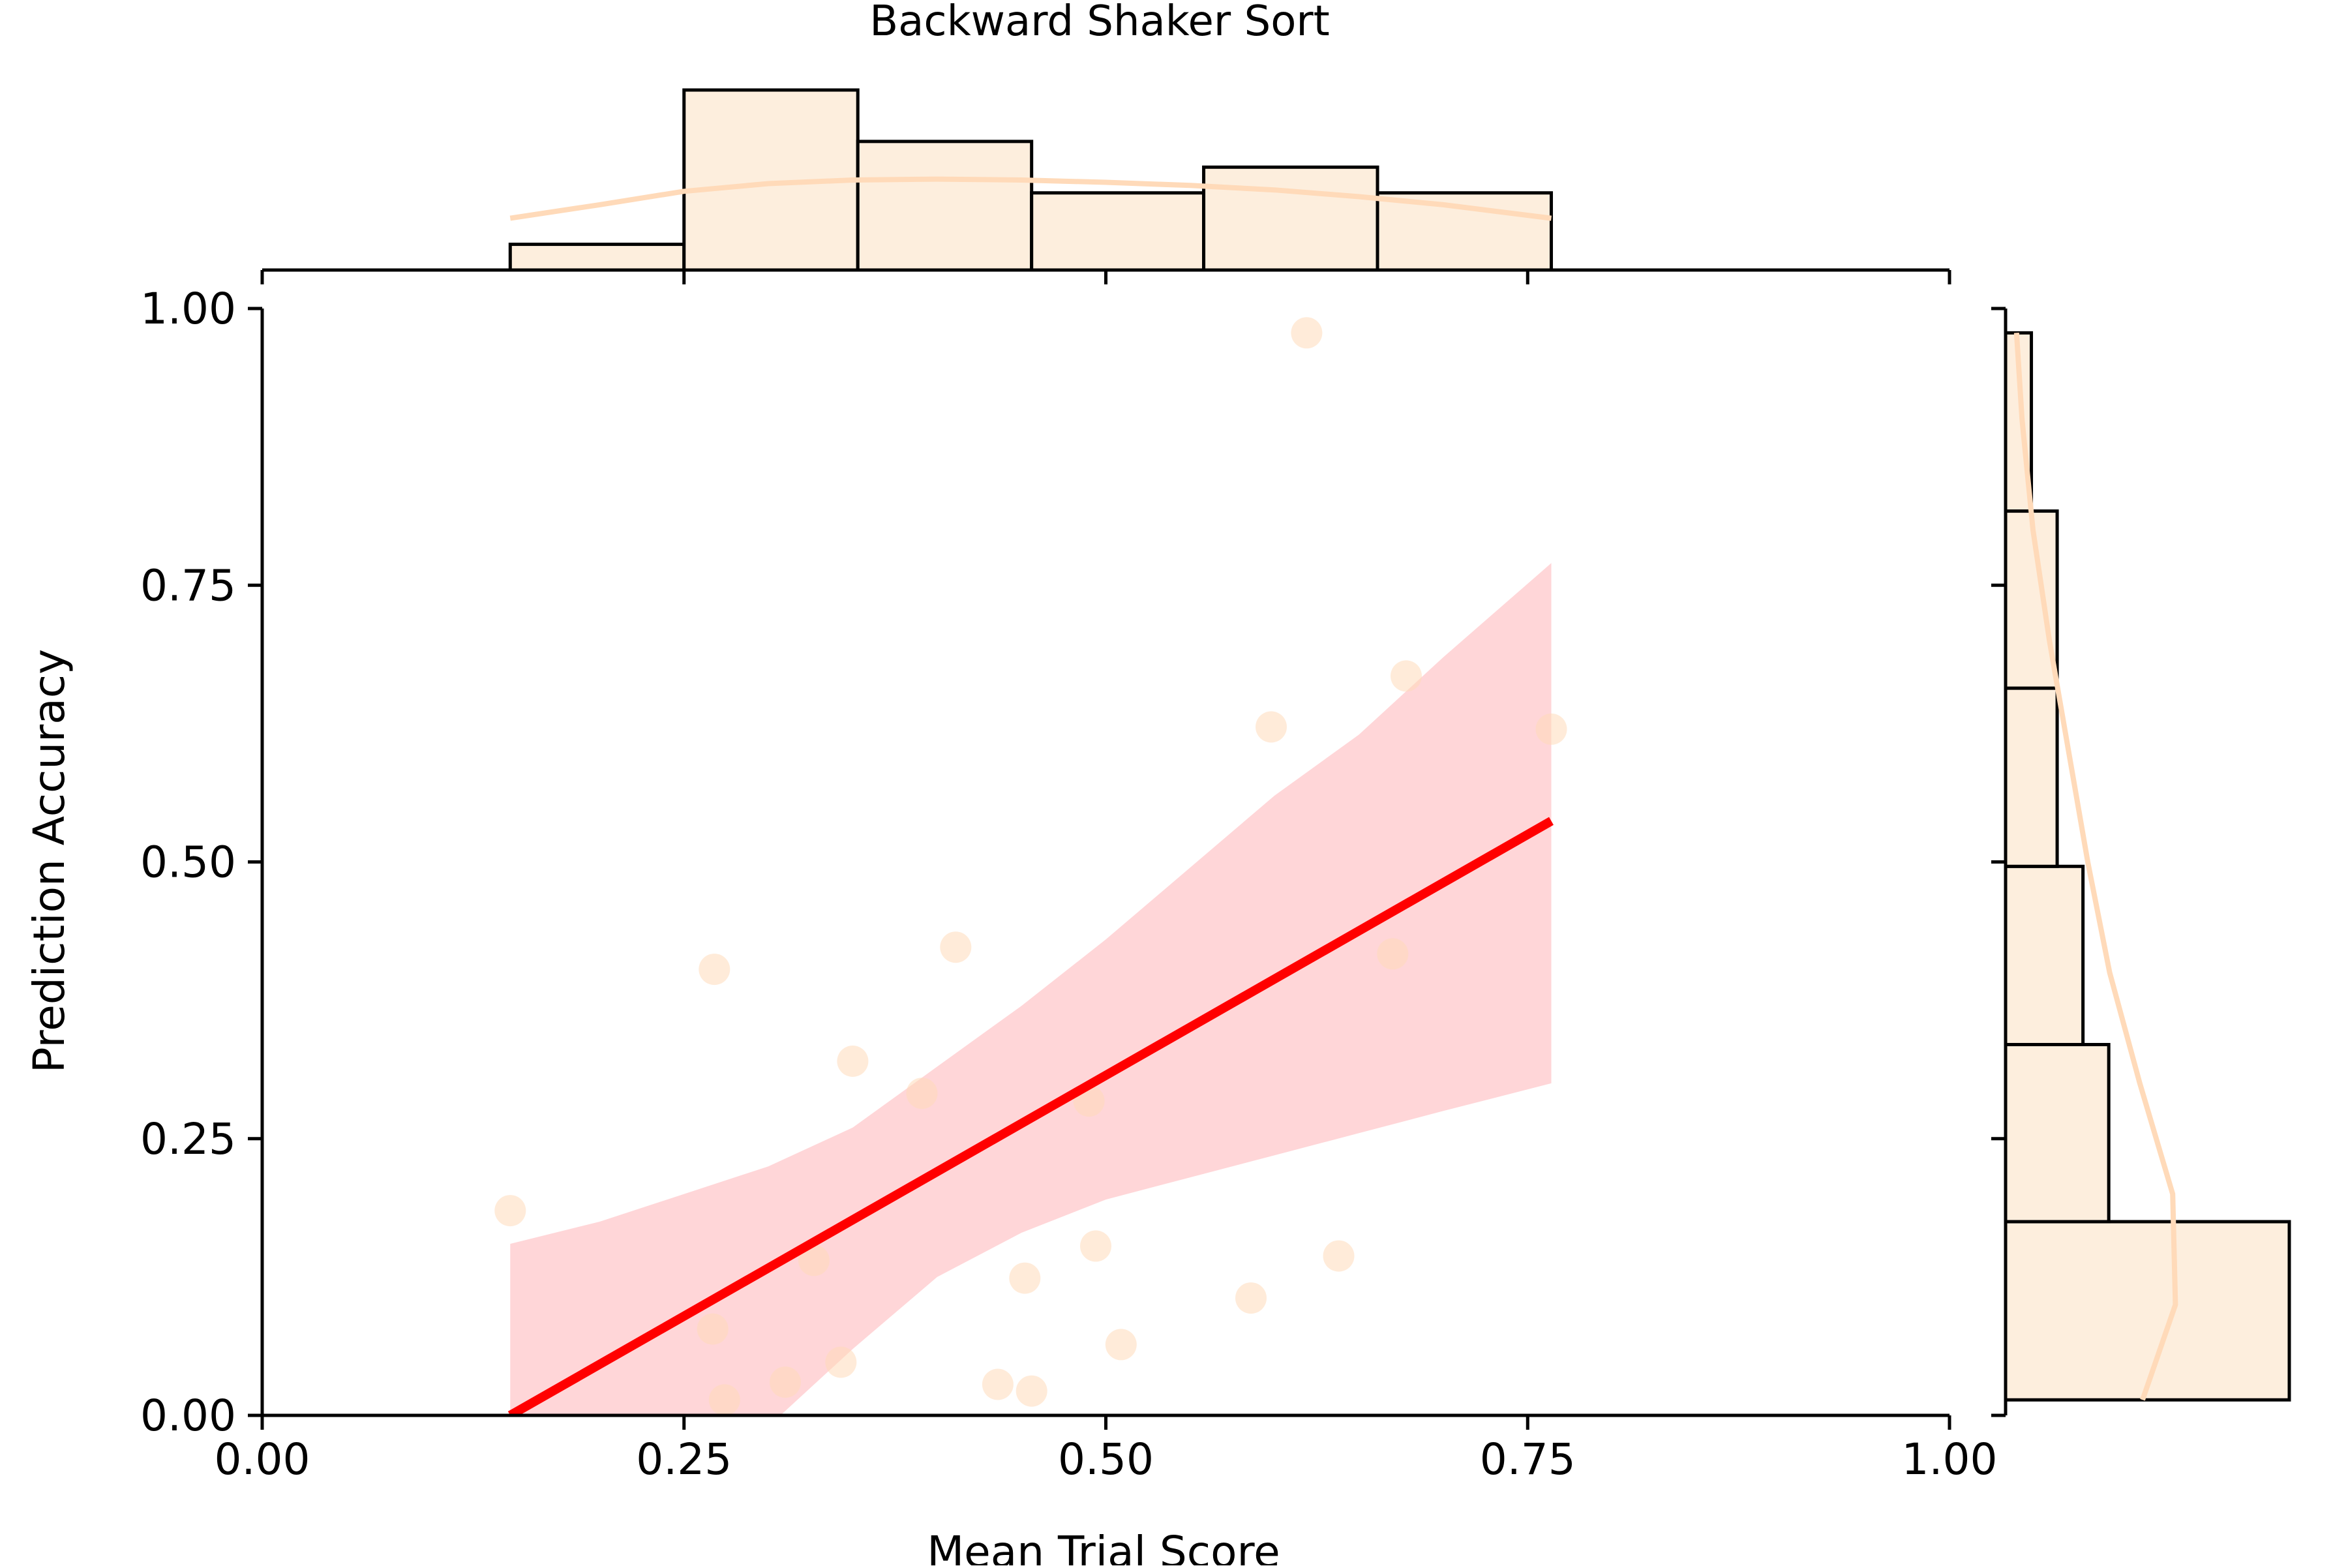  Describe the element at coordinates (1106, 1459) in the screenshot. I see `x-tick-label: 0.50` at that location.